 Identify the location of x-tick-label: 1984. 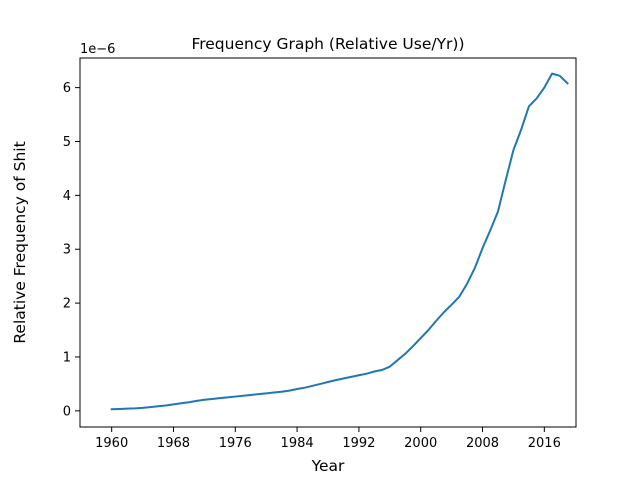
(297, 443).